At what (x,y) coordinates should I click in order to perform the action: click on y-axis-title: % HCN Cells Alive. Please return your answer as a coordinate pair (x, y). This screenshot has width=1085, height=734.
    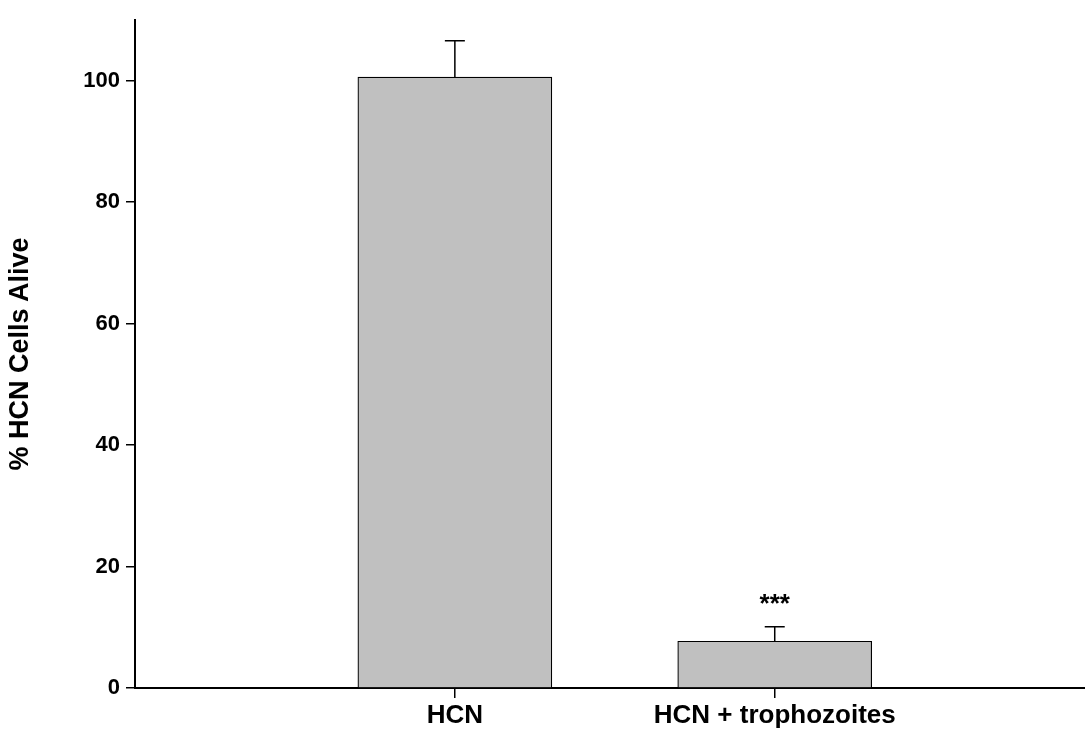
    Looking at the image, I should click on (18, 354).